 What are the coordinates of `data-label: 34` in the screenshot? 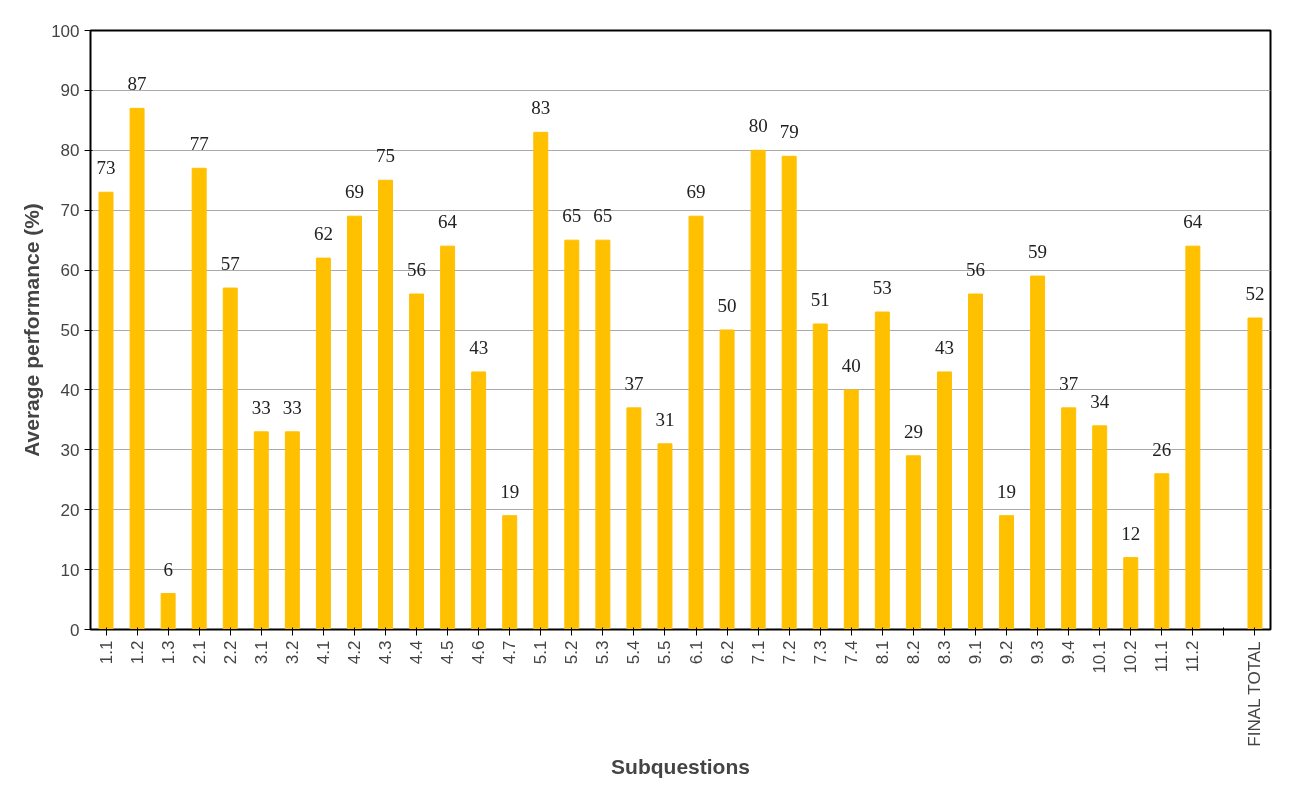 It's located at (1100, 401).